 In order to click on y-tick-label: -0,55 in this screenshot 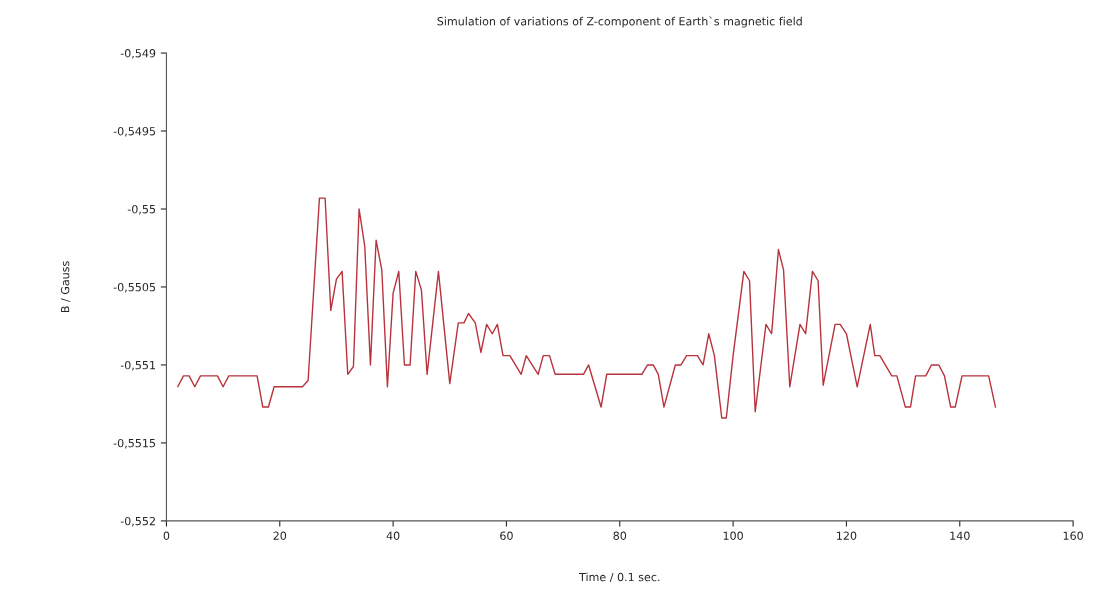, I will do `click(141, 209)`.